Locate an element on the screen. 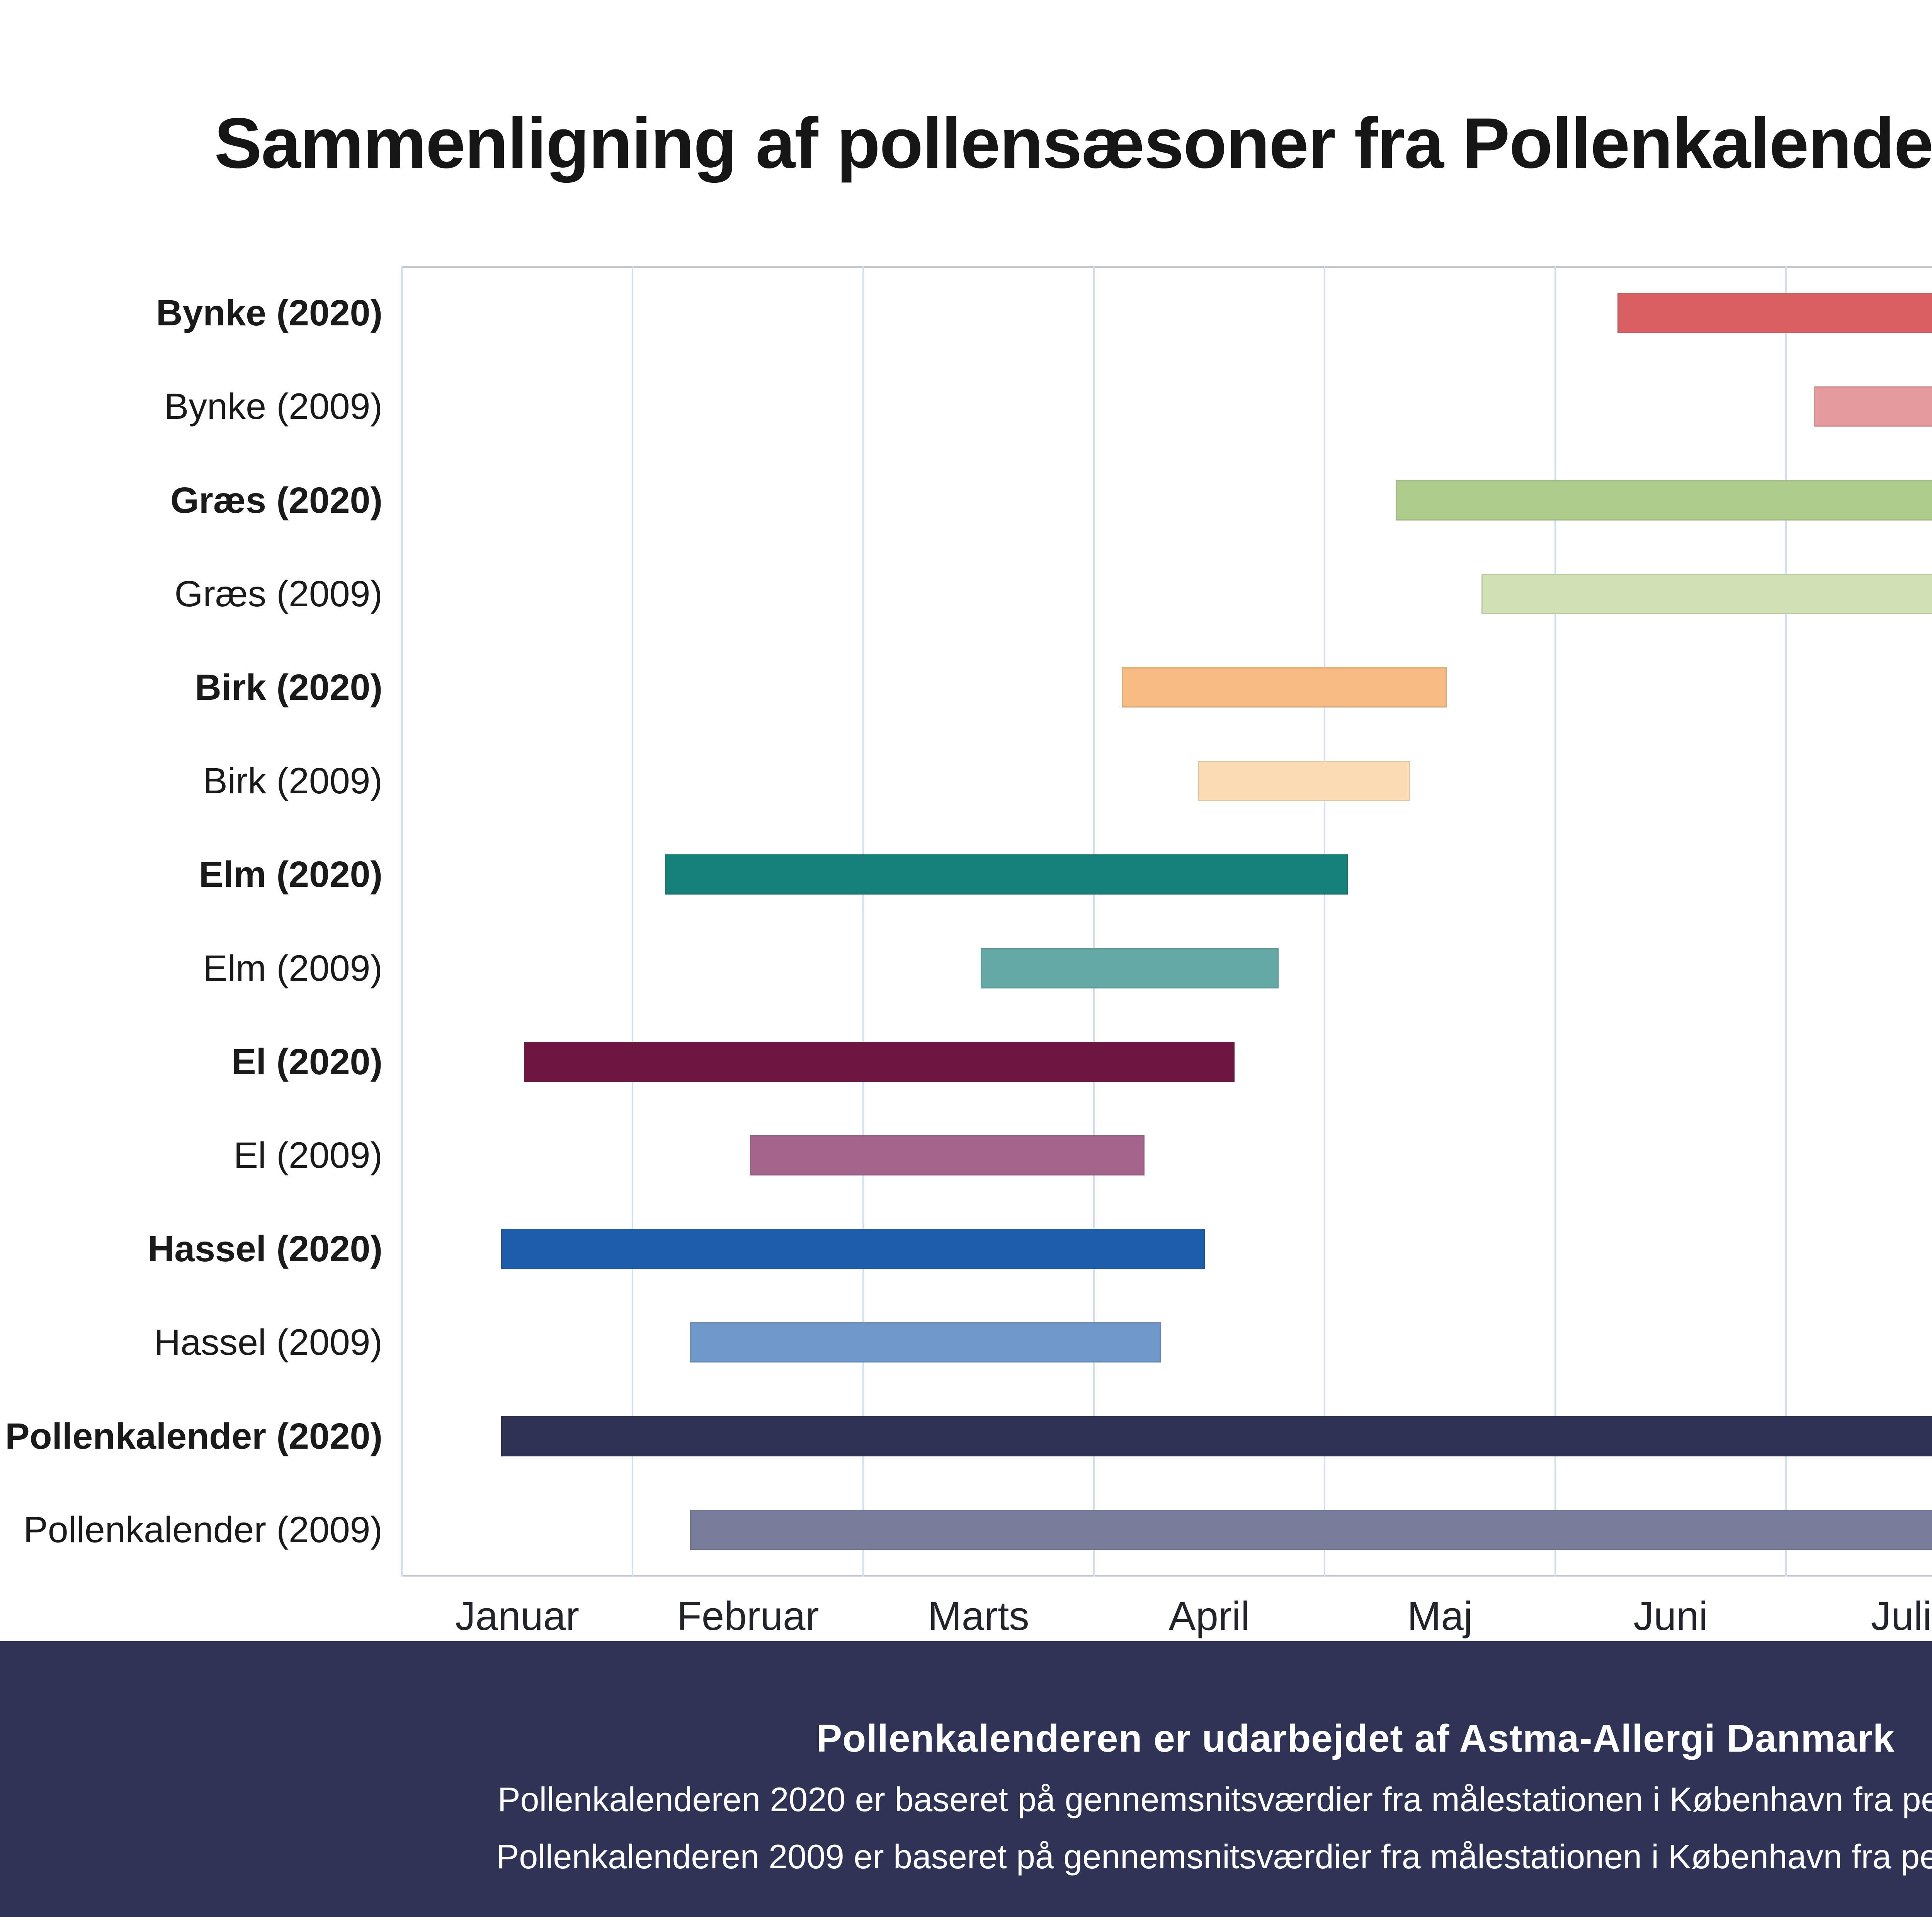 The image size is (1932, 1917). footer-band is located at coordinates (966, 1779).